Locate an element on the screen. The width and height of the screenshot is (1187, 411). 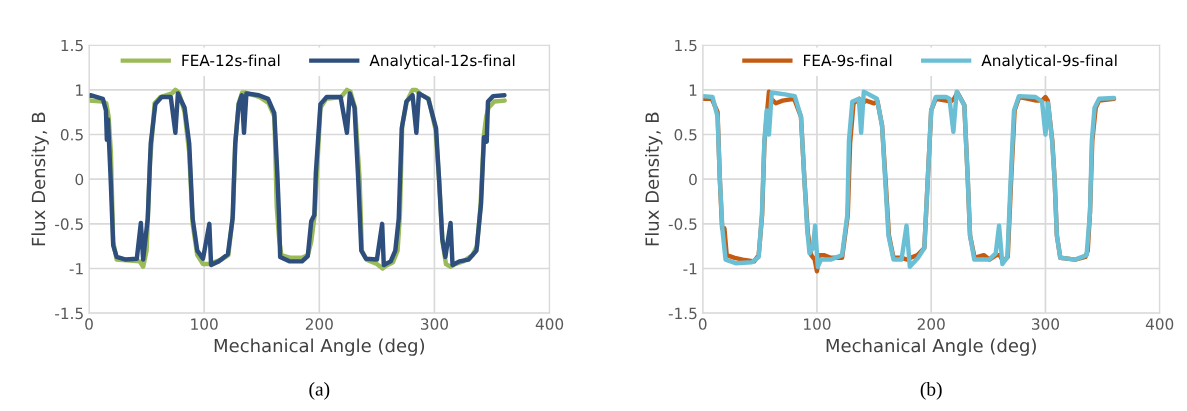
text: (b) is located at coordinates (931, 391).